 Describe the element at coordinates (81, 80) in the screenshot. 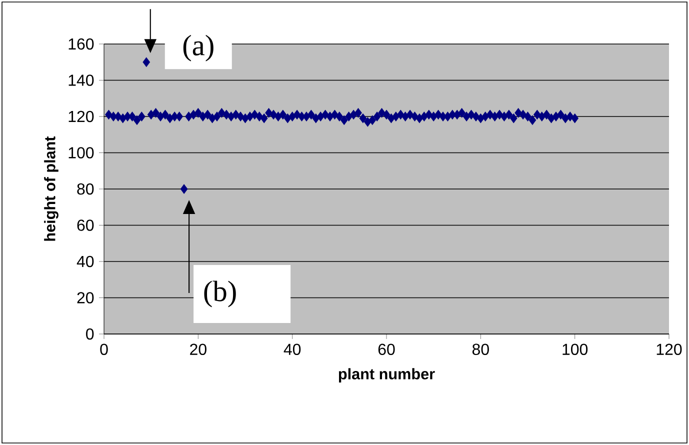

I see `y-tick-label: 140` at that location.